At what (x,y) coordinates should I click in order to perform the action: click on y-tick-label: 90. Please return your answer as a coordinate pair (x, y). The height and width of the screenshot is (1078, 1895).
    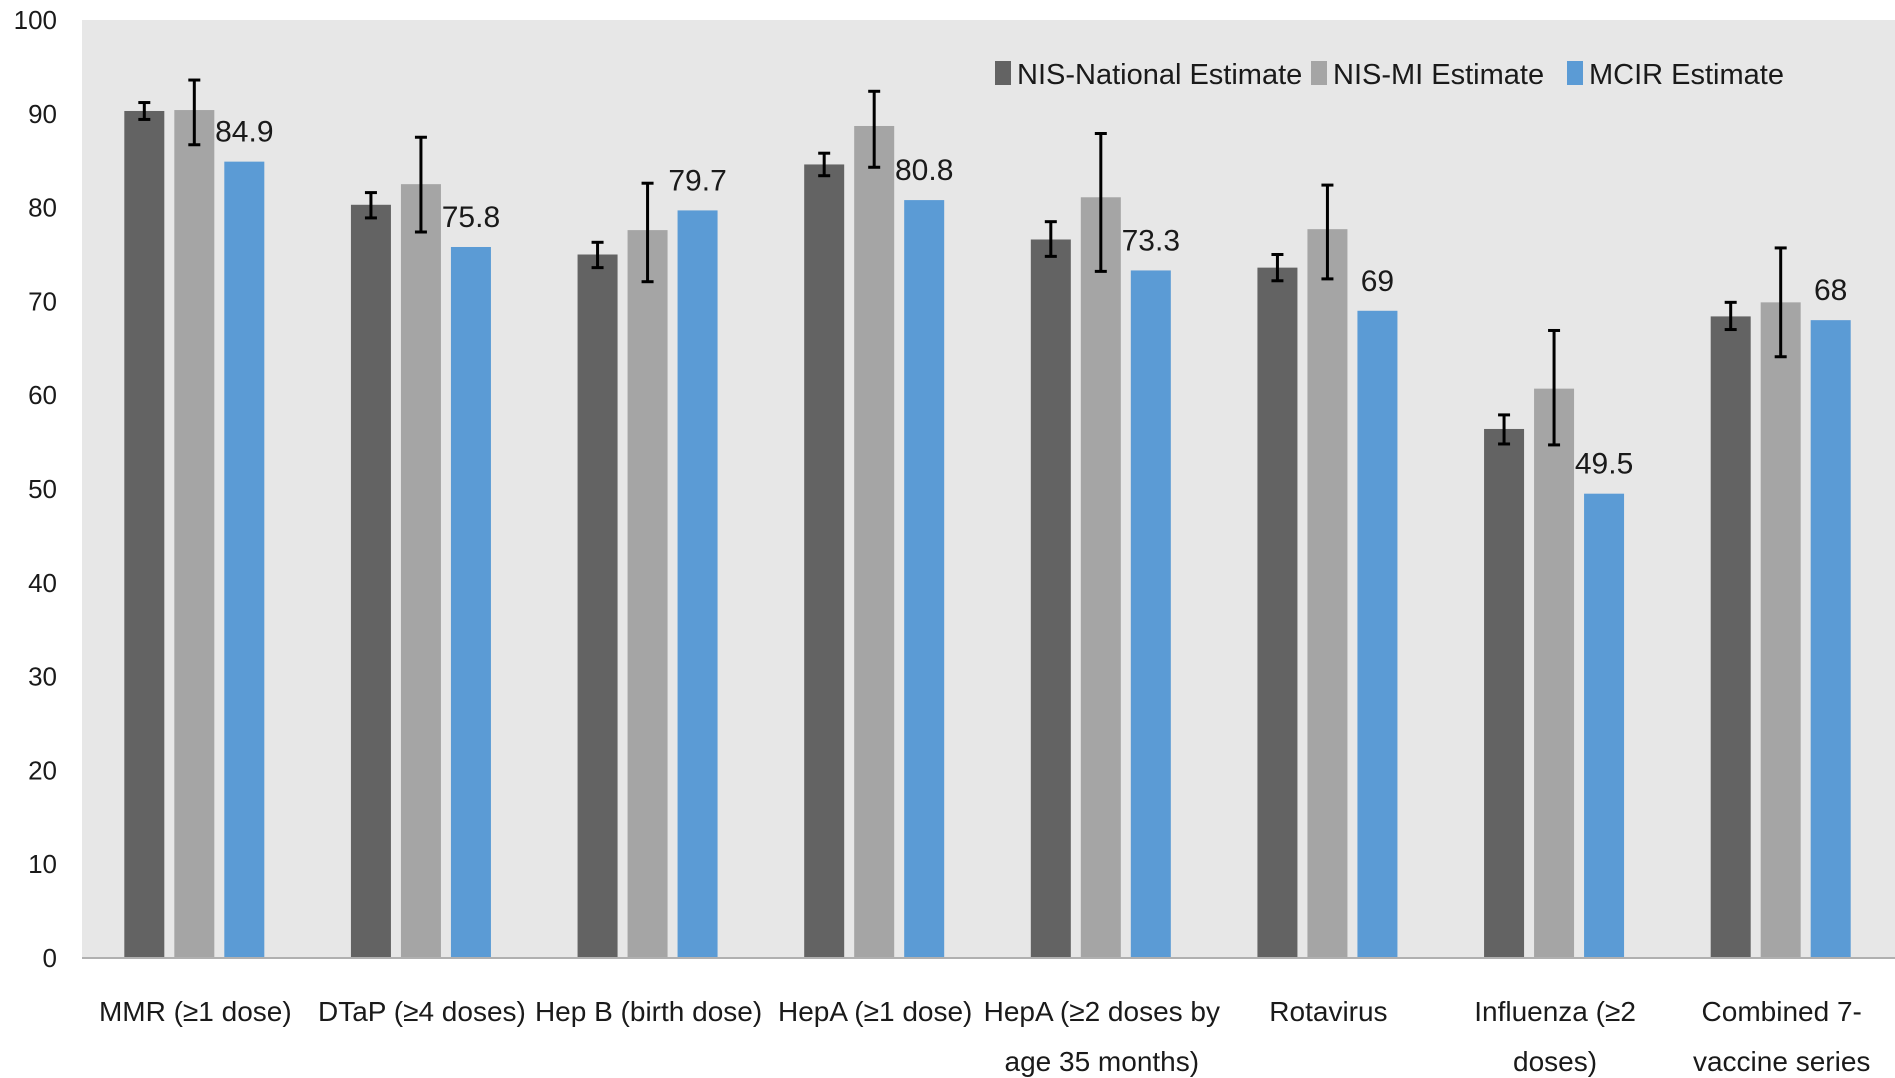
    Looking at the image, I should click on (42, 114).